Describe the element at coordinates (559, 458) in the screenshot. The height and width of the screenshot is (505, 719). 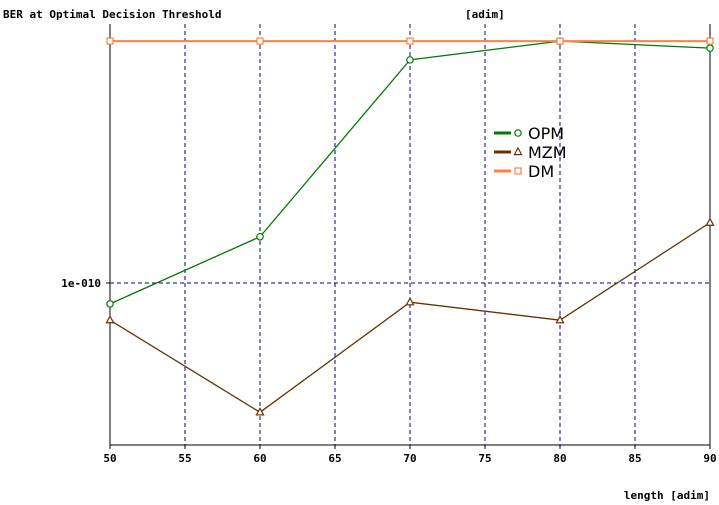
I see `x-tick-label-80: 80` at that location.